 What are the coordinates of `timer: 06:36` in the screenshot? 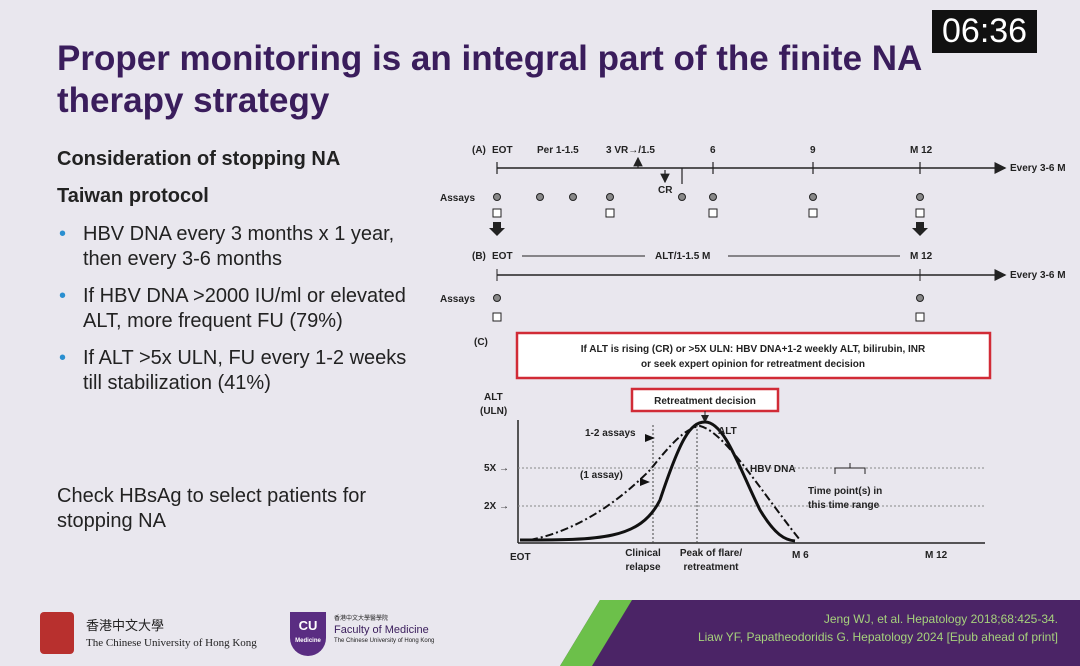 It's located at (985, 31).